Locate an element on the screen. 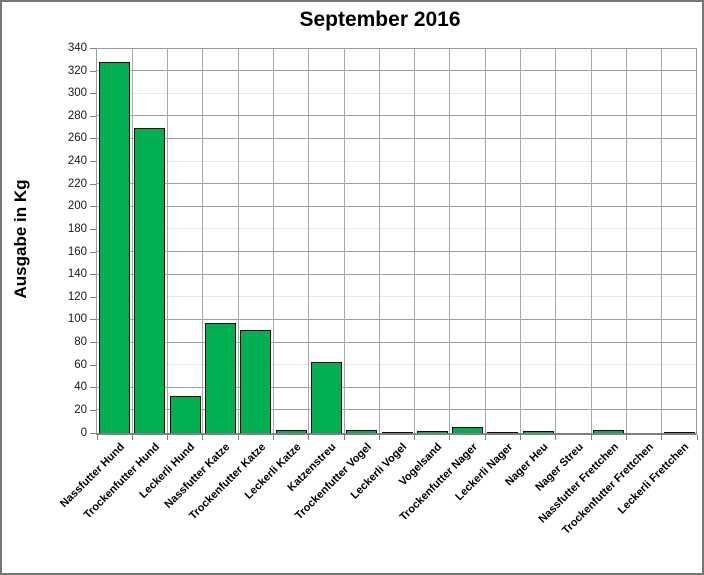  y-tick-label: 40 is located at coordinates (80, 387).